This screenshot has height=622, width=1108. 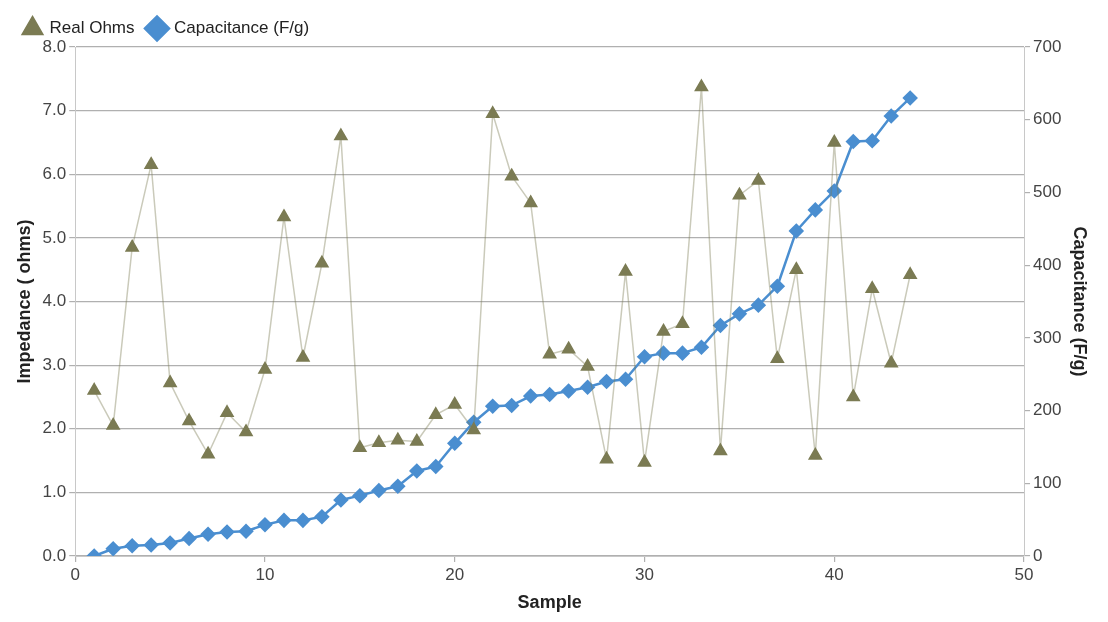 I want to click on x-tick-label: 30, so click(x=644, y=574).